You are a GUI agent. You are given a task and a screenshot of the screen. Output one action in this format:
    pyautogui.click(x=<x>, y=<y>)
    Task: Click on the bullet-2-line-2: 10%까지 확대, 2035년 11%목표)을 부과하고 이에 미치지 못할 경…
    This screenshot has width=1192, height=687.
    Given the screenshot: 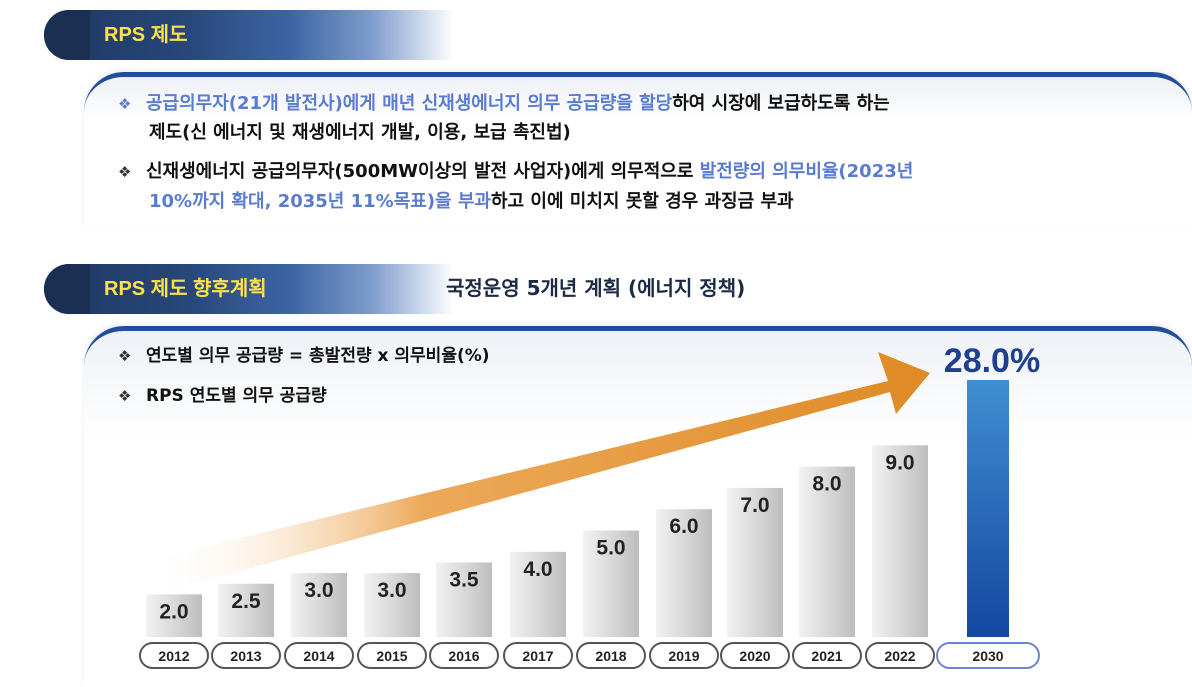 What is the action you would take?
    pyautogui.click(x=471, y=202)
    